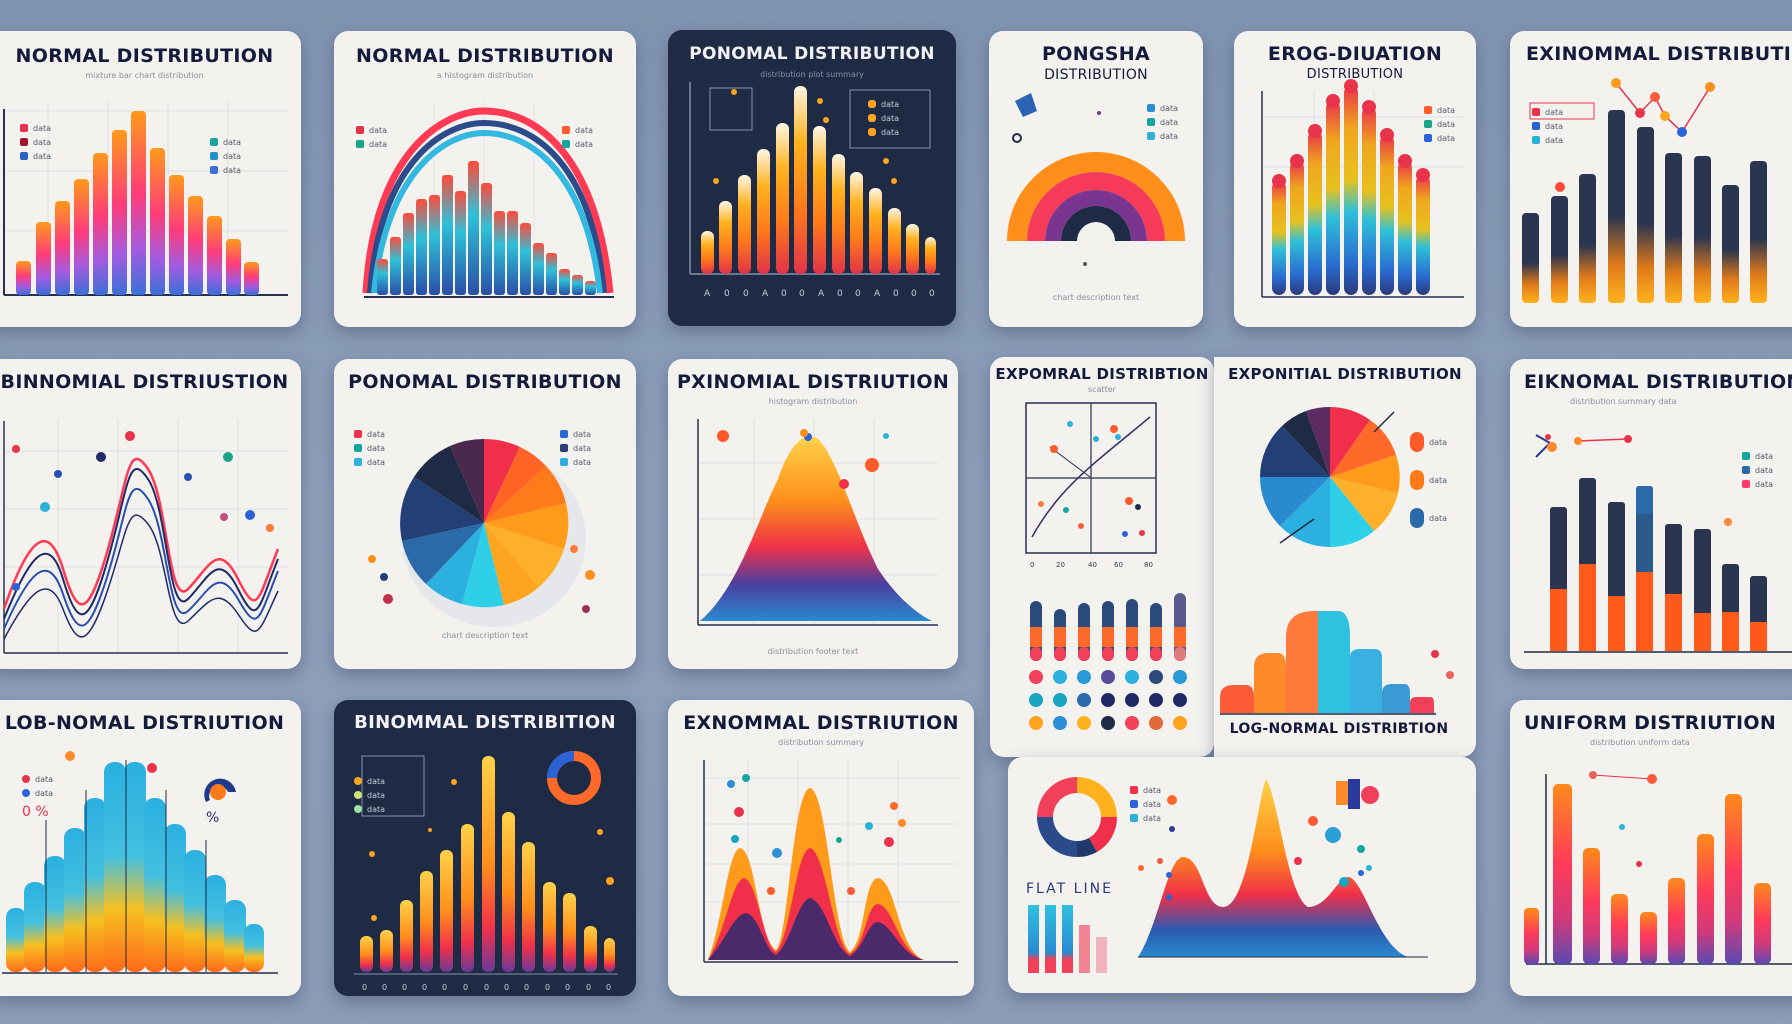 The height and width of the screenshot is (1024, 1792). I want to click on card-title: BINOMMAL DISTRIBITION, so click(485, 722).